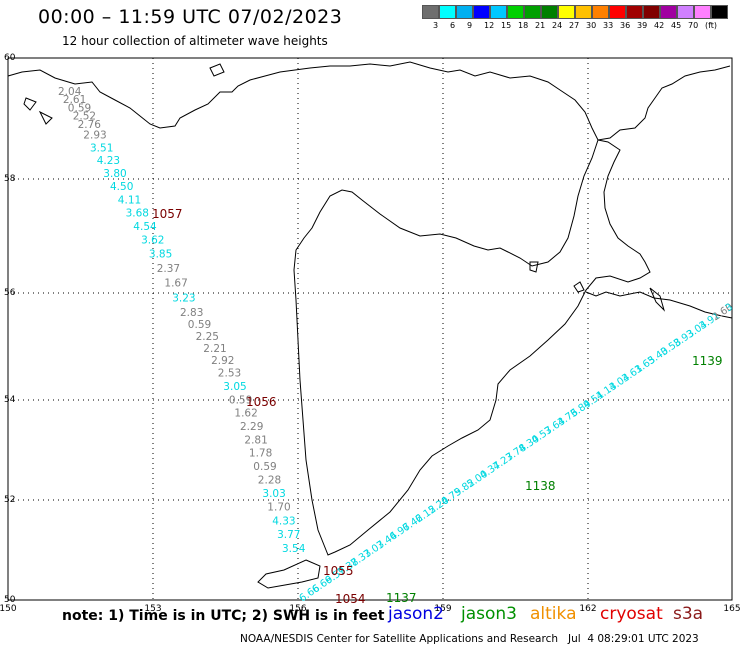 Image resolution: width=740 pixels, height=650 pixels. I want to click on color-scale-labels: 3 6 9 12 15 18 21 24 27 30 33 36 39 42 45 70 (ft), so click(575, 25).